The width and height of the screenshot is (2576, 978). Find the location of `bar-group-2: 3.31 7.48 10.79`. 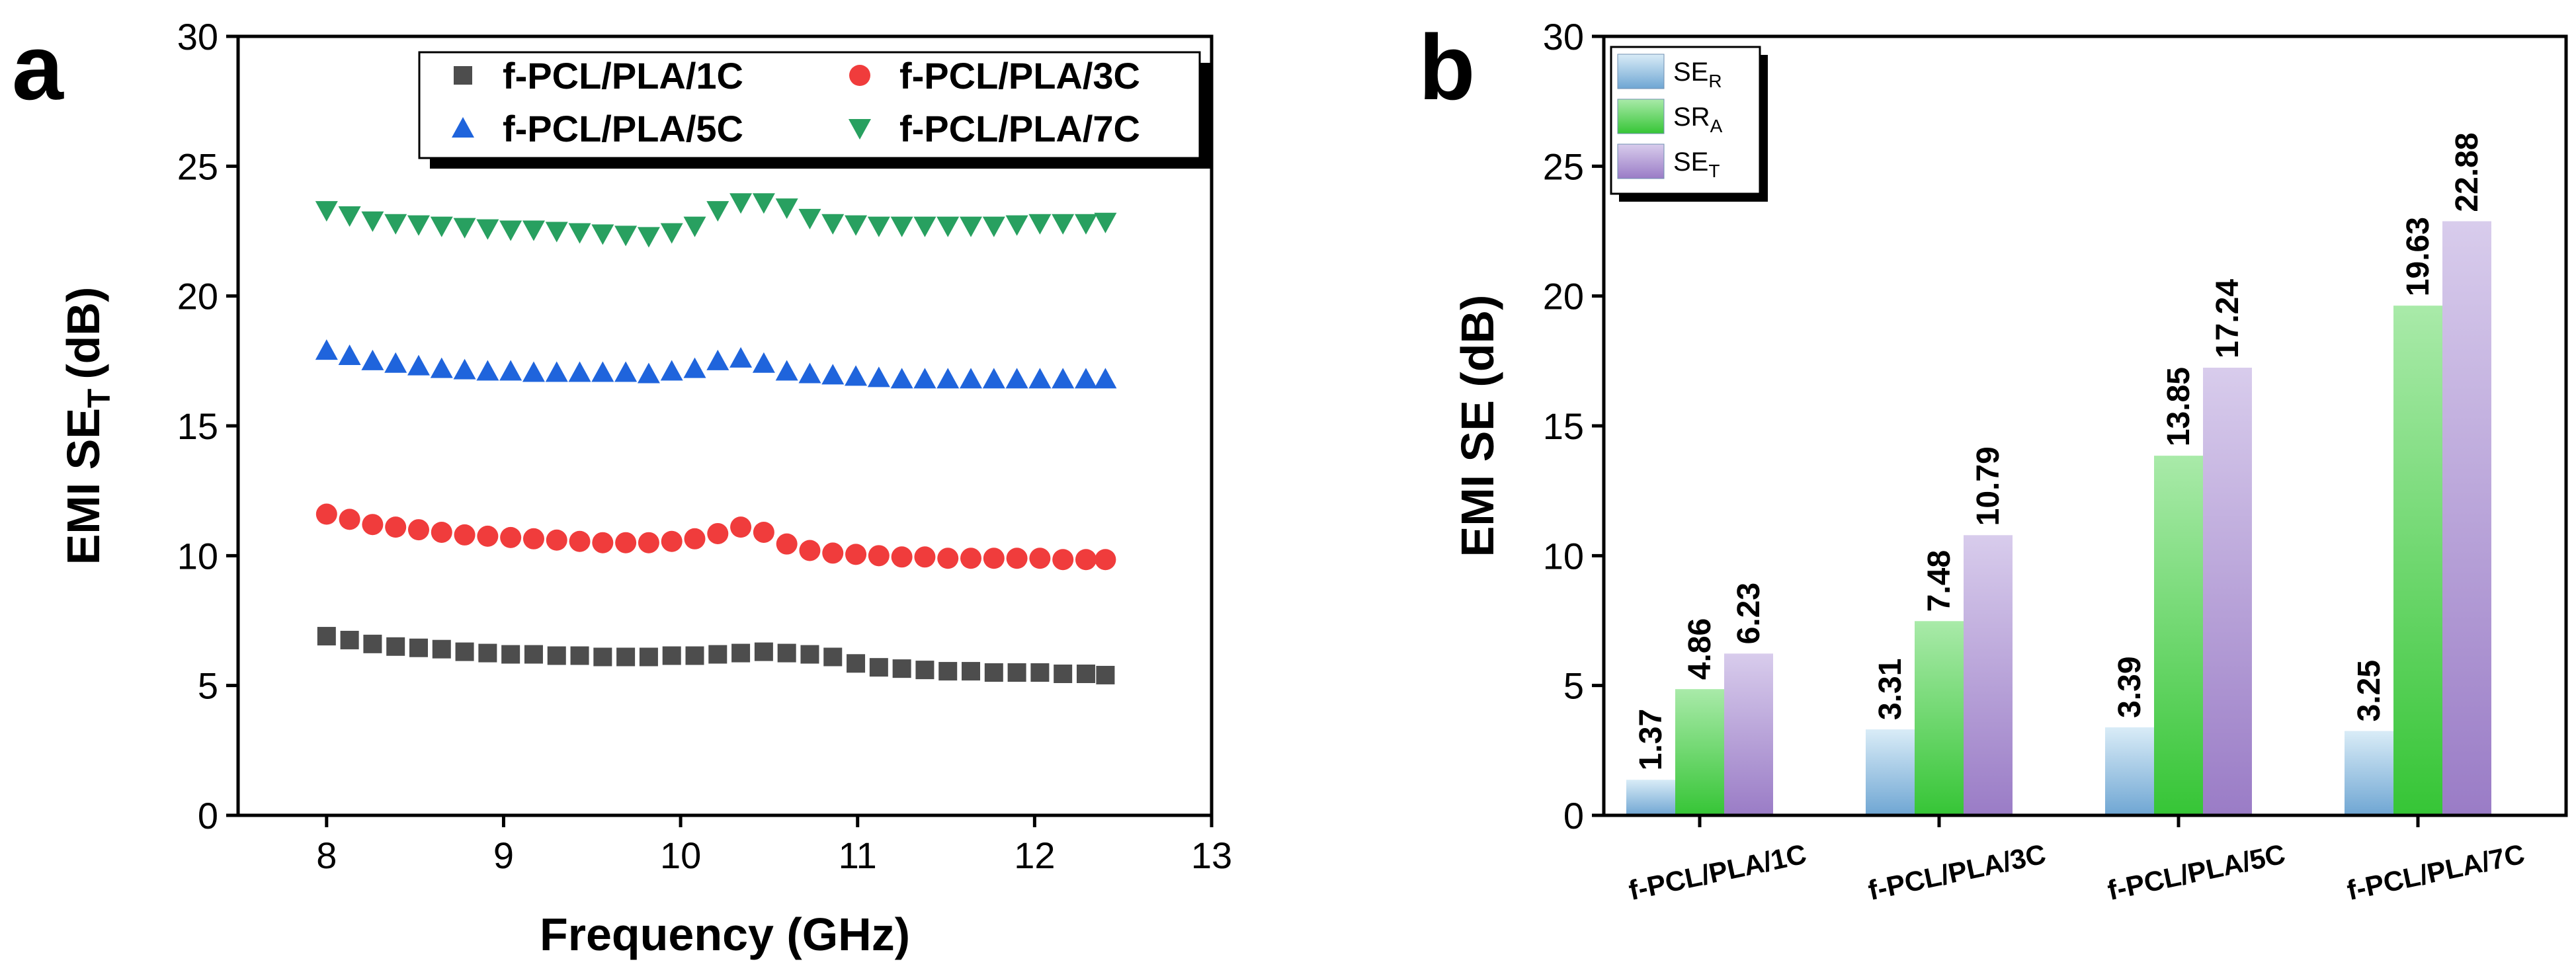

bar-group-2: 3.31 7.48 10.79 is located at coordinates (1939, 630).